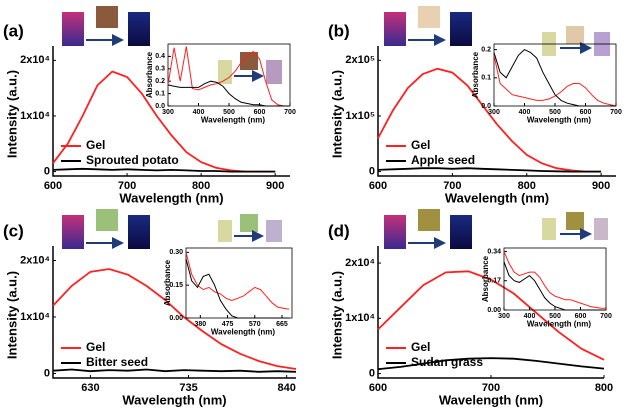 This screenshot has width=629, height=408. What do you see at coordinates (228, 324) in the screenshot?
I see `x-tick-label: 475` at bounding box center [228, 324].